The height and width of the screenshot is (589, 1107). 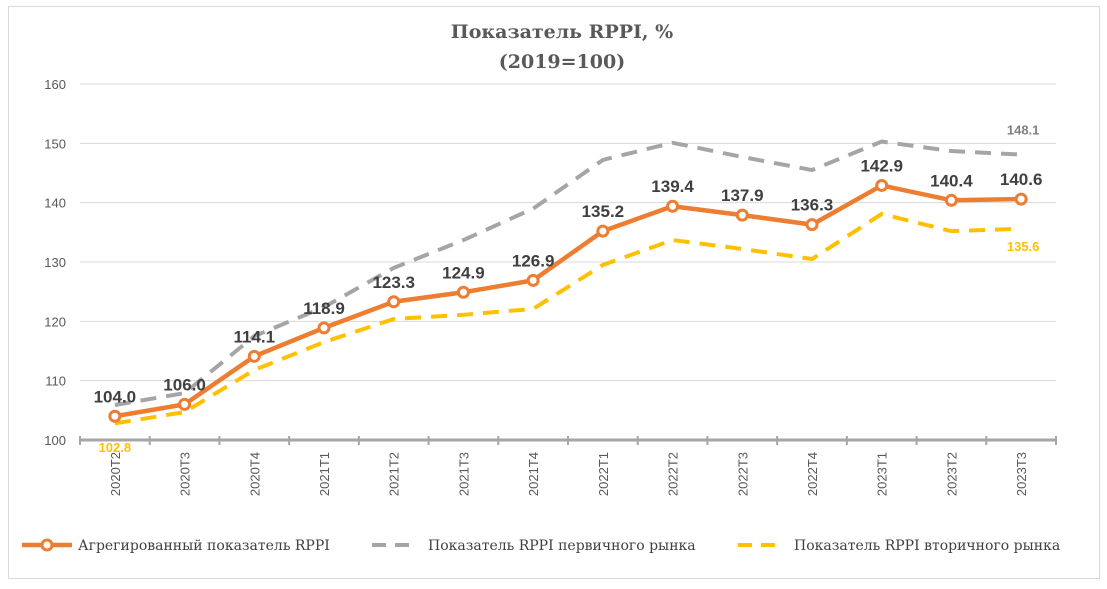 I want to click on data-label: 124.9, so click(x=463, y=272).